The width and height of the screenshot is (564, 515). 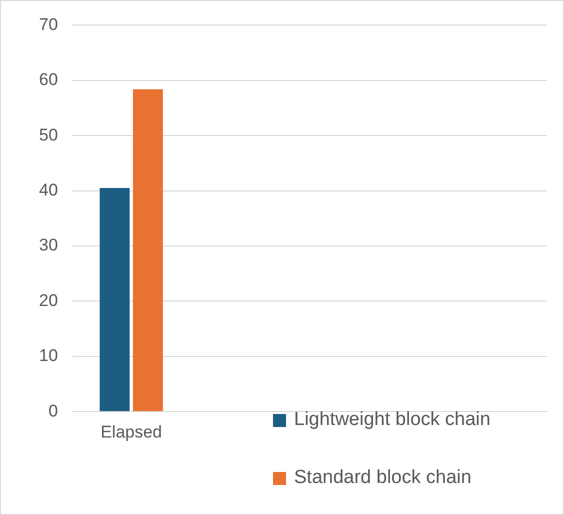 I want to click on legend-label: Lightweight block chain, so click(x=392, y=420).